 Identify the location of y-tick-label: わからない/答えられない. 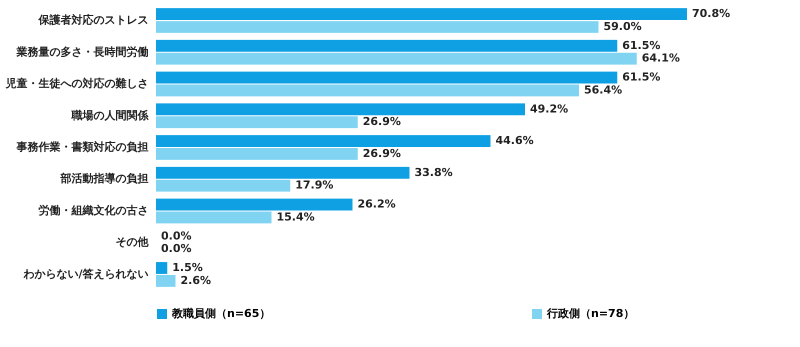
(85, 273).